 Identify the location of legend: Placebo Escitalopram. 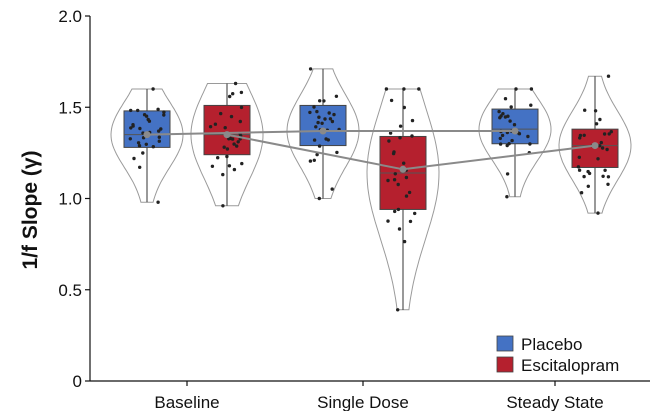
(557, 355).